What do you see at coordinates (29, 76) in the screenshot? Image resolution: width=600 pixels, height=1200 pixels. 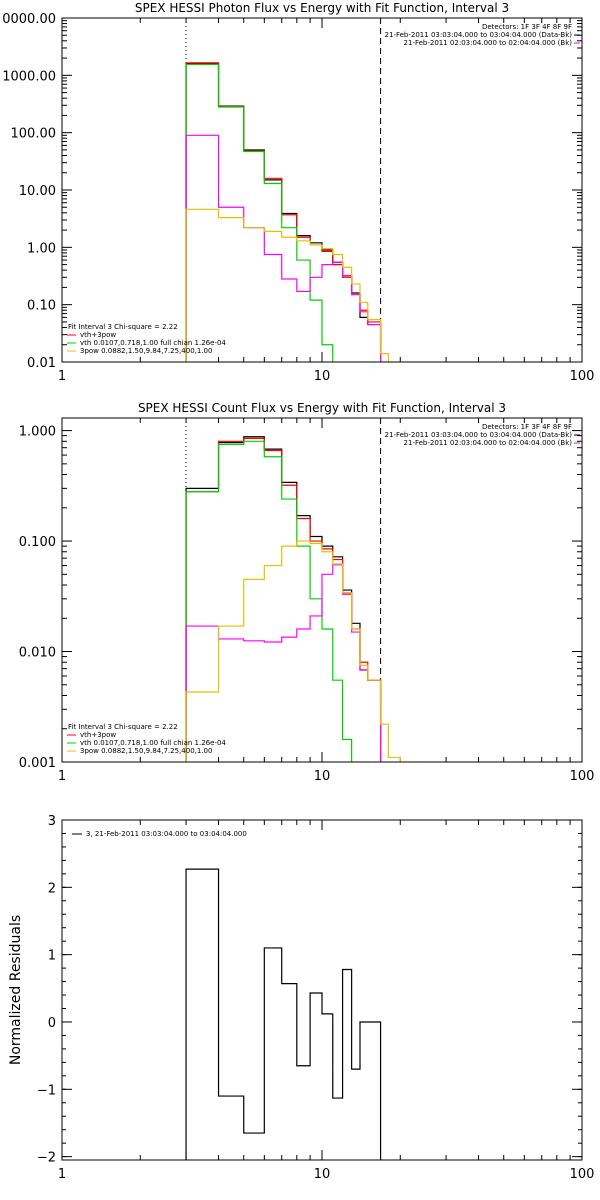 I see `y-tick-label: 1000.00` at bounding box center [29, 76].